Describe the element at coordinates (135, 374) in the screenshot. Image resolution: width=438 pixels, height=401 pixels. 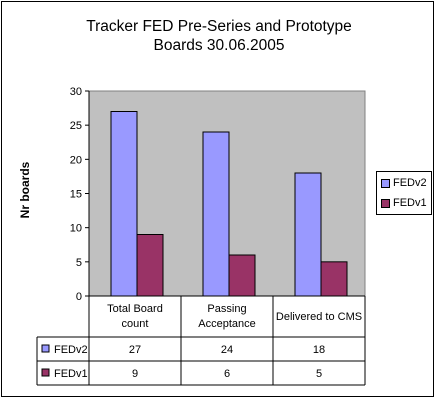
I see `table-value-fedv1-1: 9` at that location.